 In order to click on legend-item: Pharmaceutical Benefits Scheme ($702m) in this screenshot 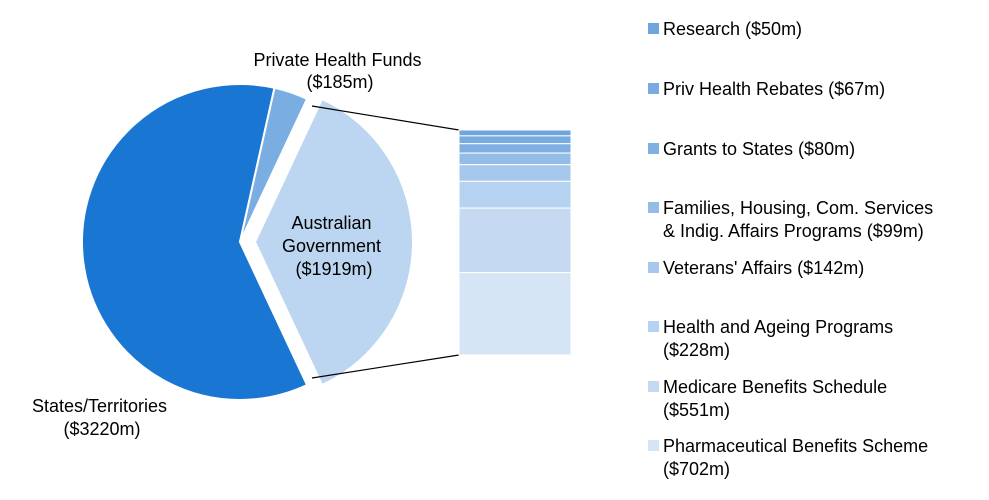, I will do `click(788, 458)`.